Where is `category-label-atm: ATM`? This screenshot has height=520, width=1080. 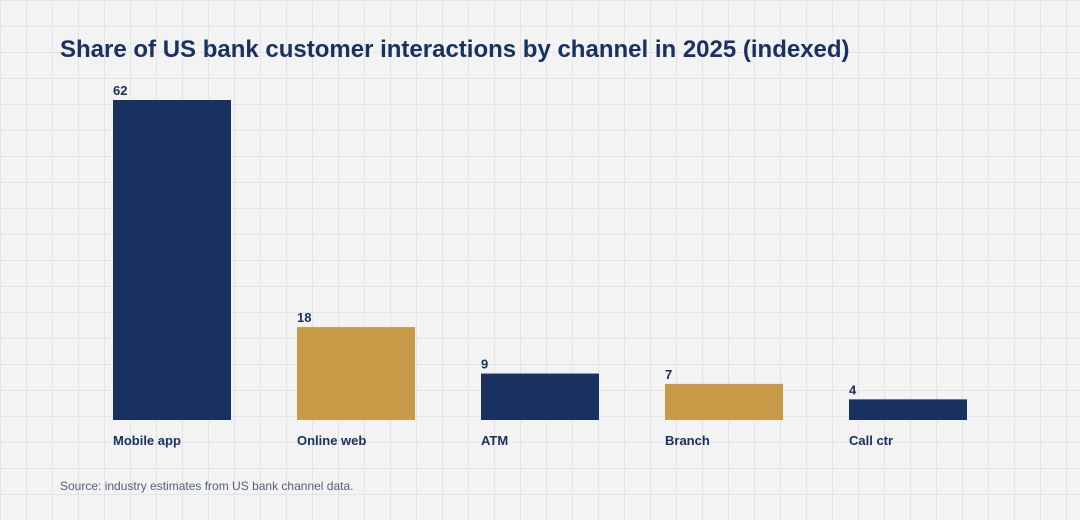 category-label-atm: ATM is located at coordinates (494, 440).